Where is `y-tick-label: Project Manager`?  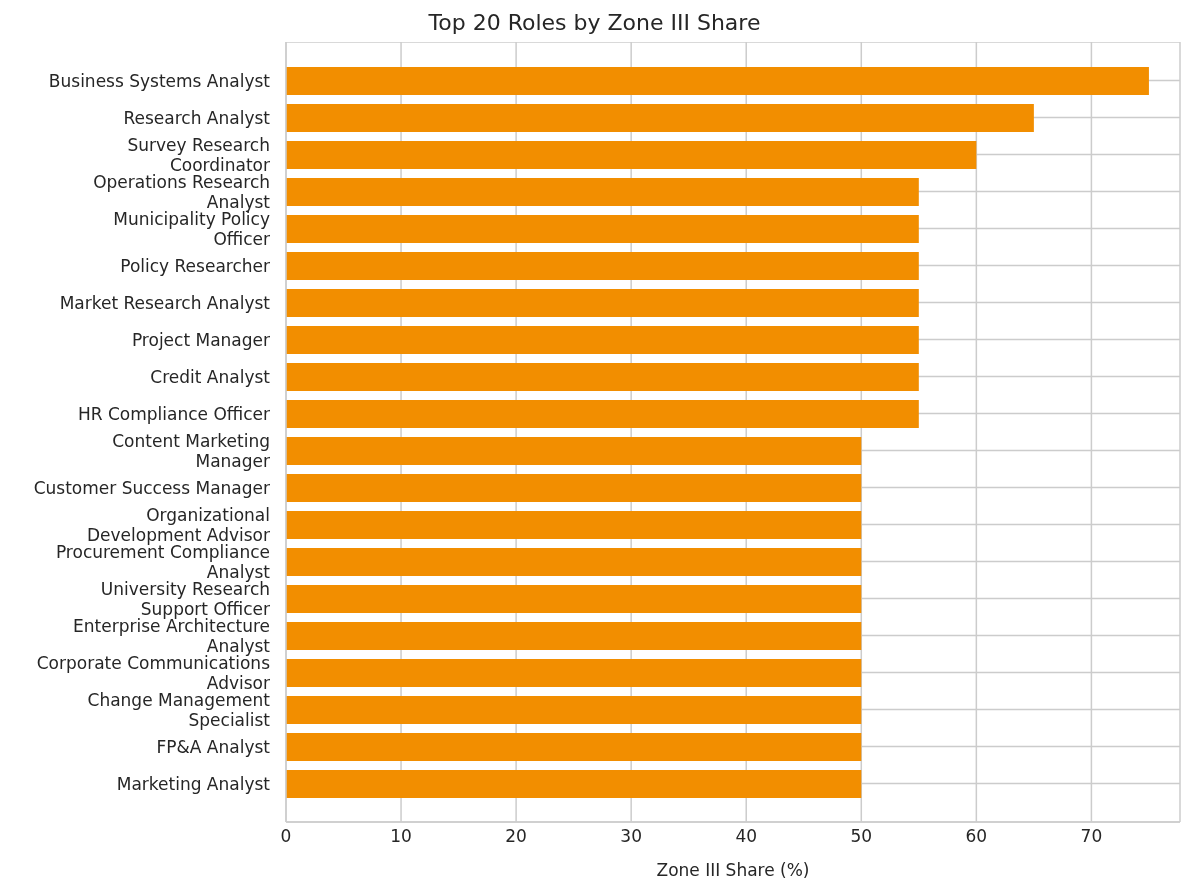
y-tick-label: Project Manager is located at coordinates (200, 339).